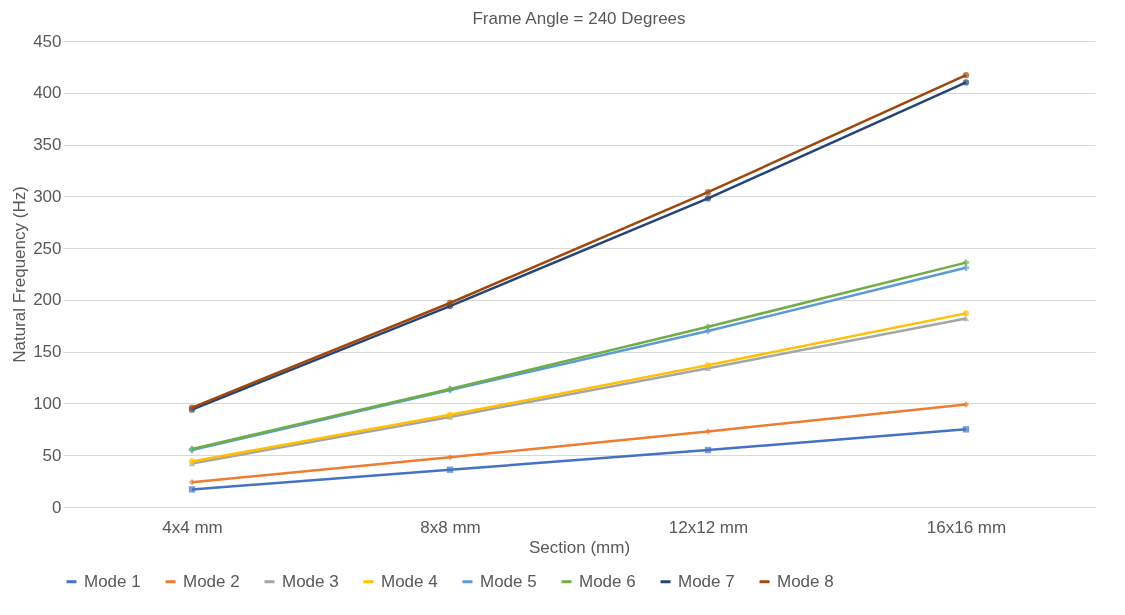 The width and height of the screenshot is (1125, 615). Describe the element at coordinates (211, 581) in the screenshot. I see `legend-label: Mode 2` at that location.